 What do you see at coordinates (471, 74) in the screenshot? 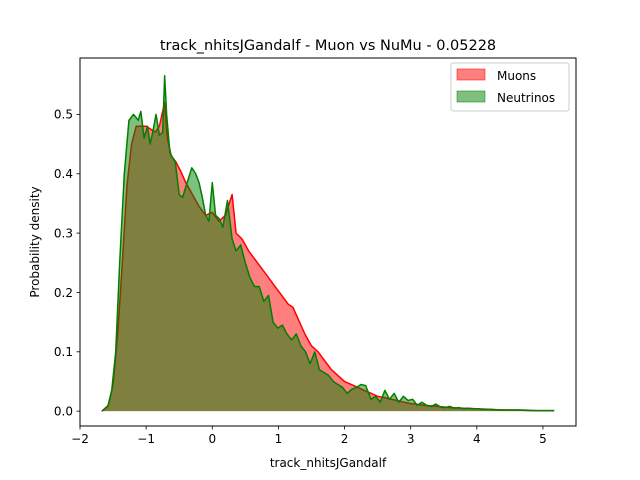
I see `legend-swatch-muons` at bounding box center [471, 74].